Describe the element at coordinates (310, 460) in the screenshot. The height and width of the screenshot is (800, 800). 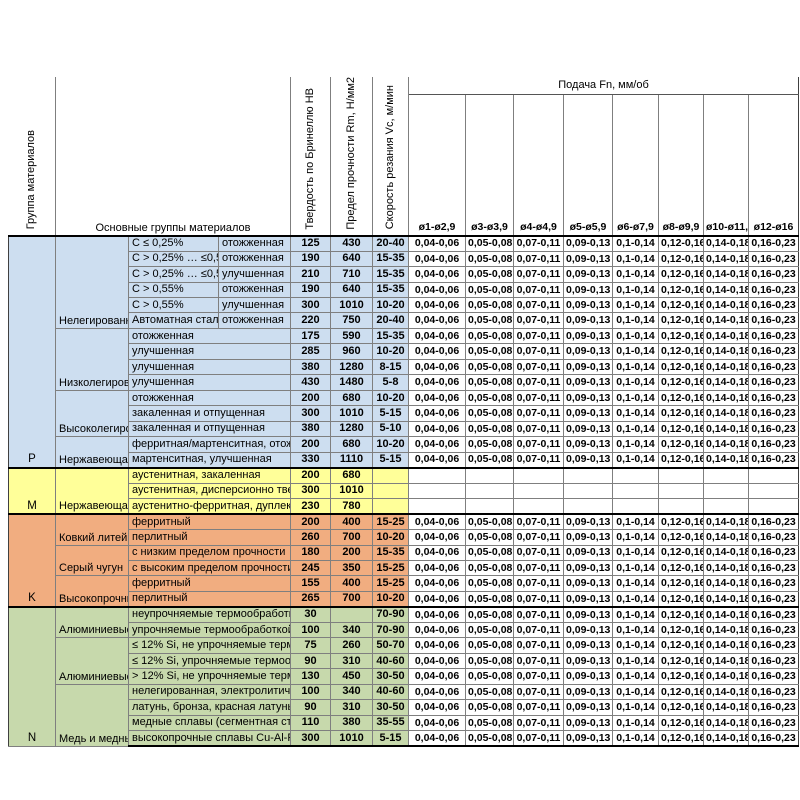
I see `cell-hb: 330` at that location.